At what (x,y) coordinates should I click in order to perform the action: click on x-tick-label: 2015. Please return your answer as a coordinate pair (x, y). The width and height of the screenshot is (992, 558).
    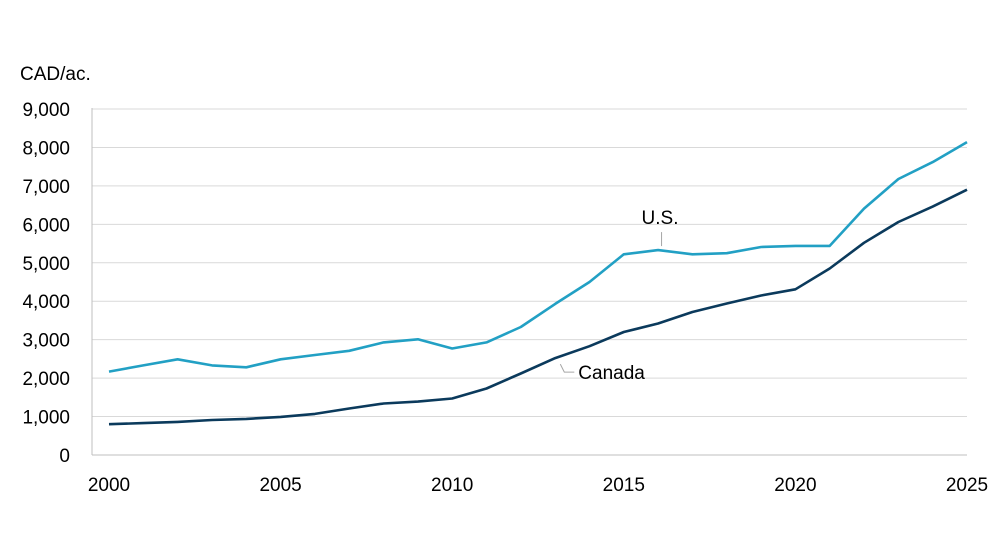
    Looking at the image, I should click on (624, 485).